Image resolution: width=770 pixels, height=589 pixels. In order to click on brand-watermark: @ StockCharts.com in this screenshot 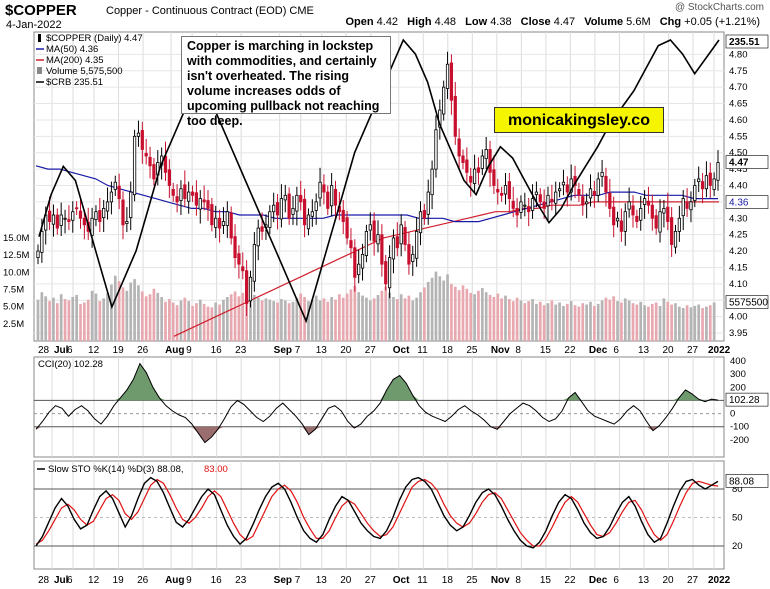, I will do `click(719, 7)`.